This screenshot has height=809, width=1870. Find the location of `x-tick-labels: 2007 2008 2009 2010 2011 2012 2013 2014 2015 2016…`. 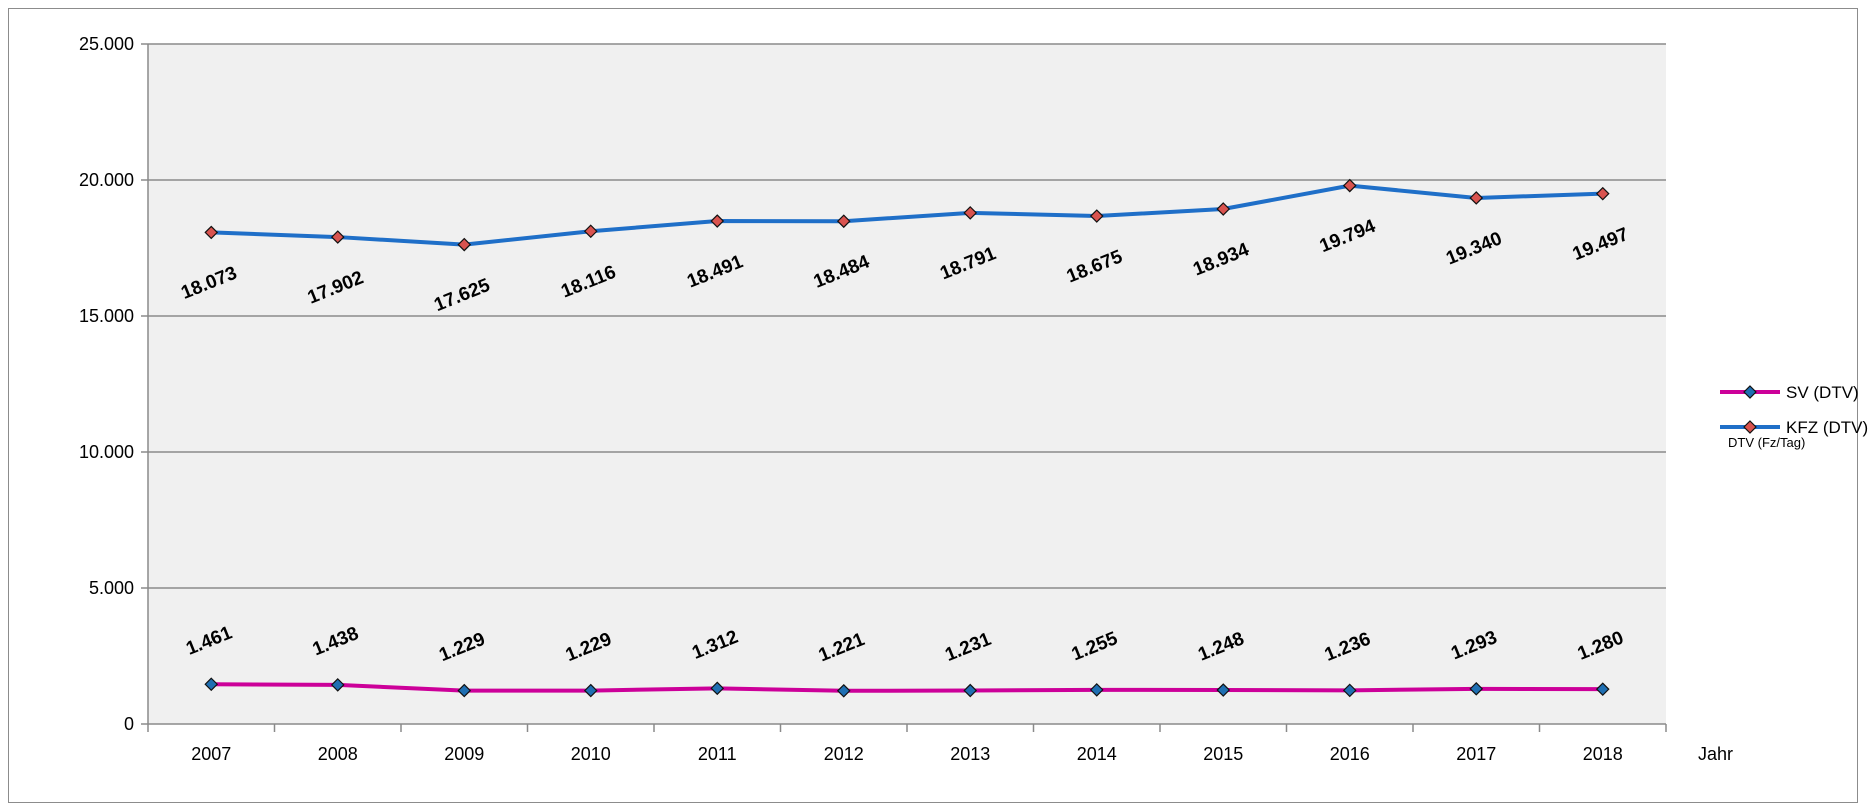

x-tick-labels: 2007 2008 2009 2010 2011 2012 2013 2014 2015 2016… is located at coordinates (907, 754).